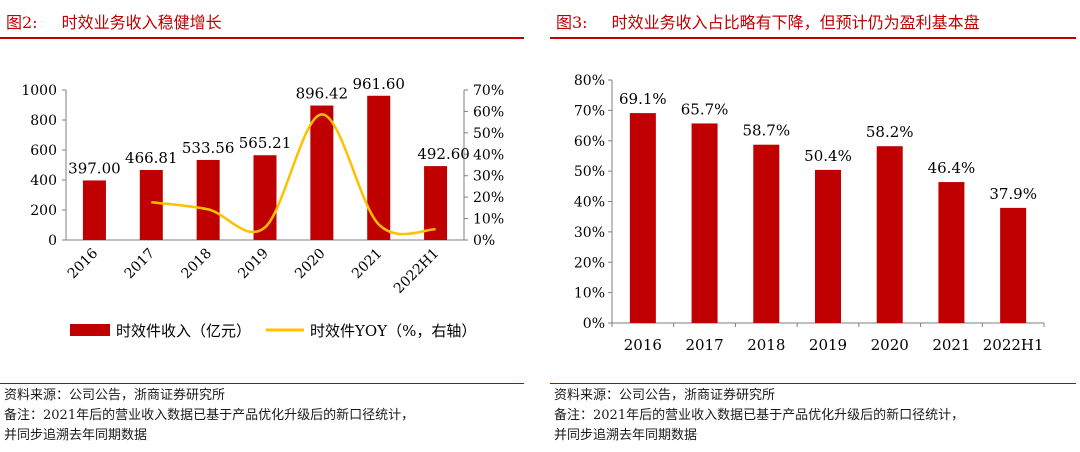 This screenshot has height=452, width=1080. What do you see at coordinates (643, 99) in the screenshot?
I see `share-bar-label: 69.1%` at bounding box center [643, 99].